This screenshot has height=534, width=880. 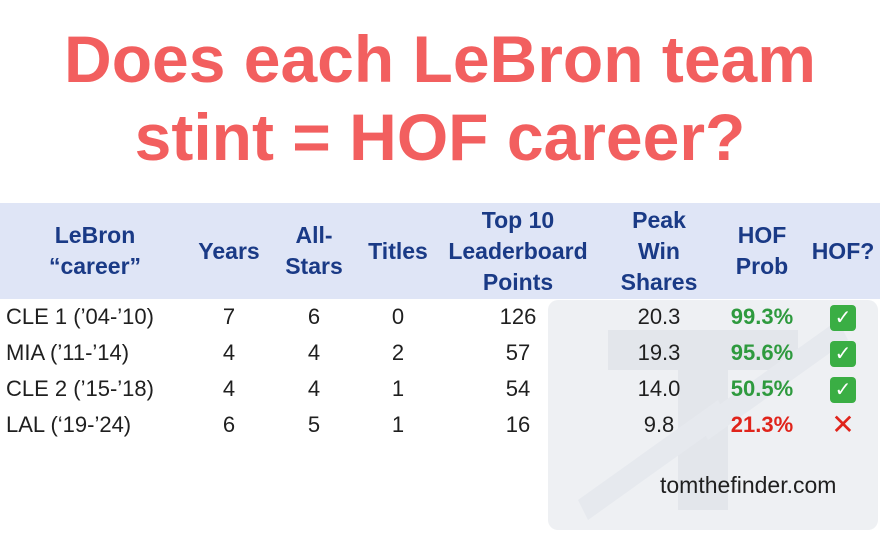 What do you see at coordinates (229, 424) in the screenshot?
I see `cell-years: 6` at bounding box center [229, 424].